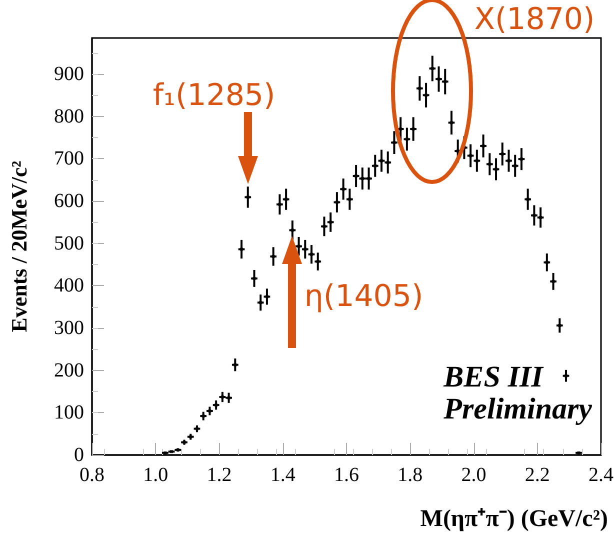 This screenshot has height=543, width=614. Describe the element at coordinates (283, 475) in the screenshot. I see `x-tick-label: 1.4` at that location.